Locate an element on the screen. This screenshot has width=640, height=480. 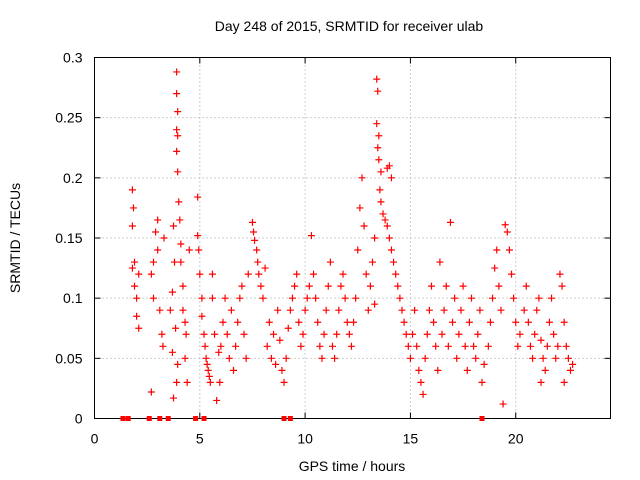
y-tick-label: 0 is located at coordinates (79, 419).